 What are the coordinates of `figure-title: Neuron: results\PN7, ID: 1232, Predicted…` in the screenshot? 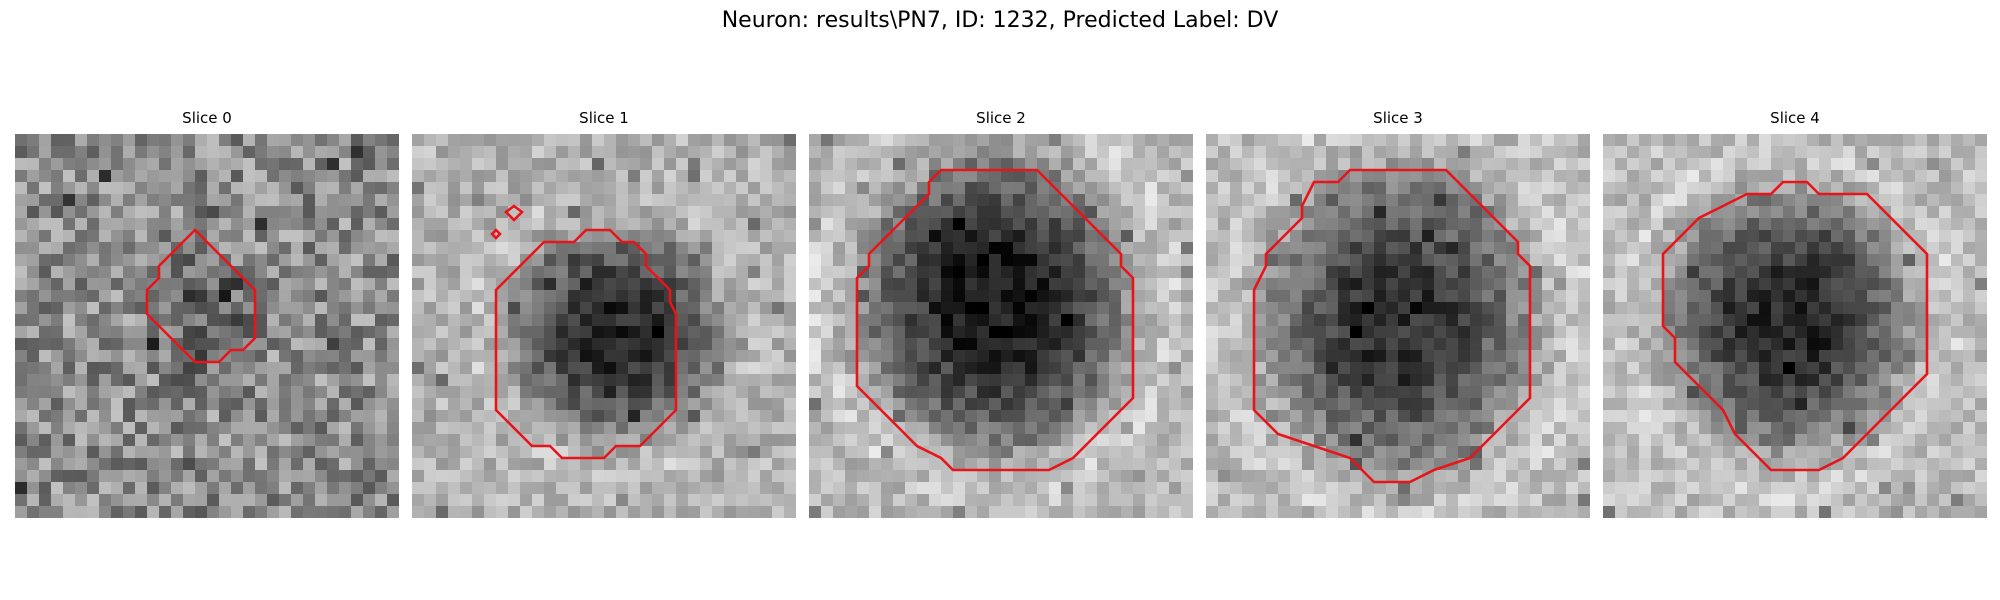 It's located at (1000, 20).